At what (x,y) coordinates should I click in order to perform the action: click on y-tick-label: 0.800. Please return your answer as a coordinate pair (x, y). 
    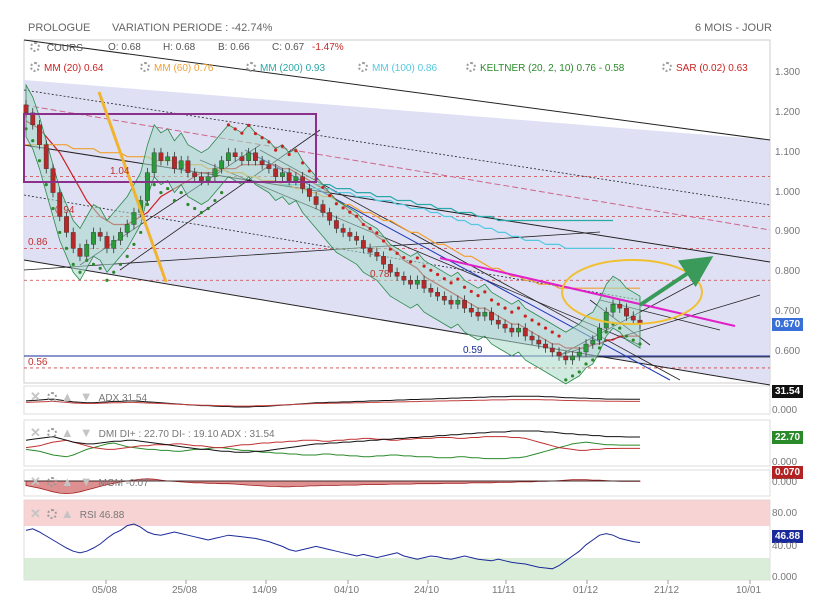
    Looking at the image, I should click on (788, 272).